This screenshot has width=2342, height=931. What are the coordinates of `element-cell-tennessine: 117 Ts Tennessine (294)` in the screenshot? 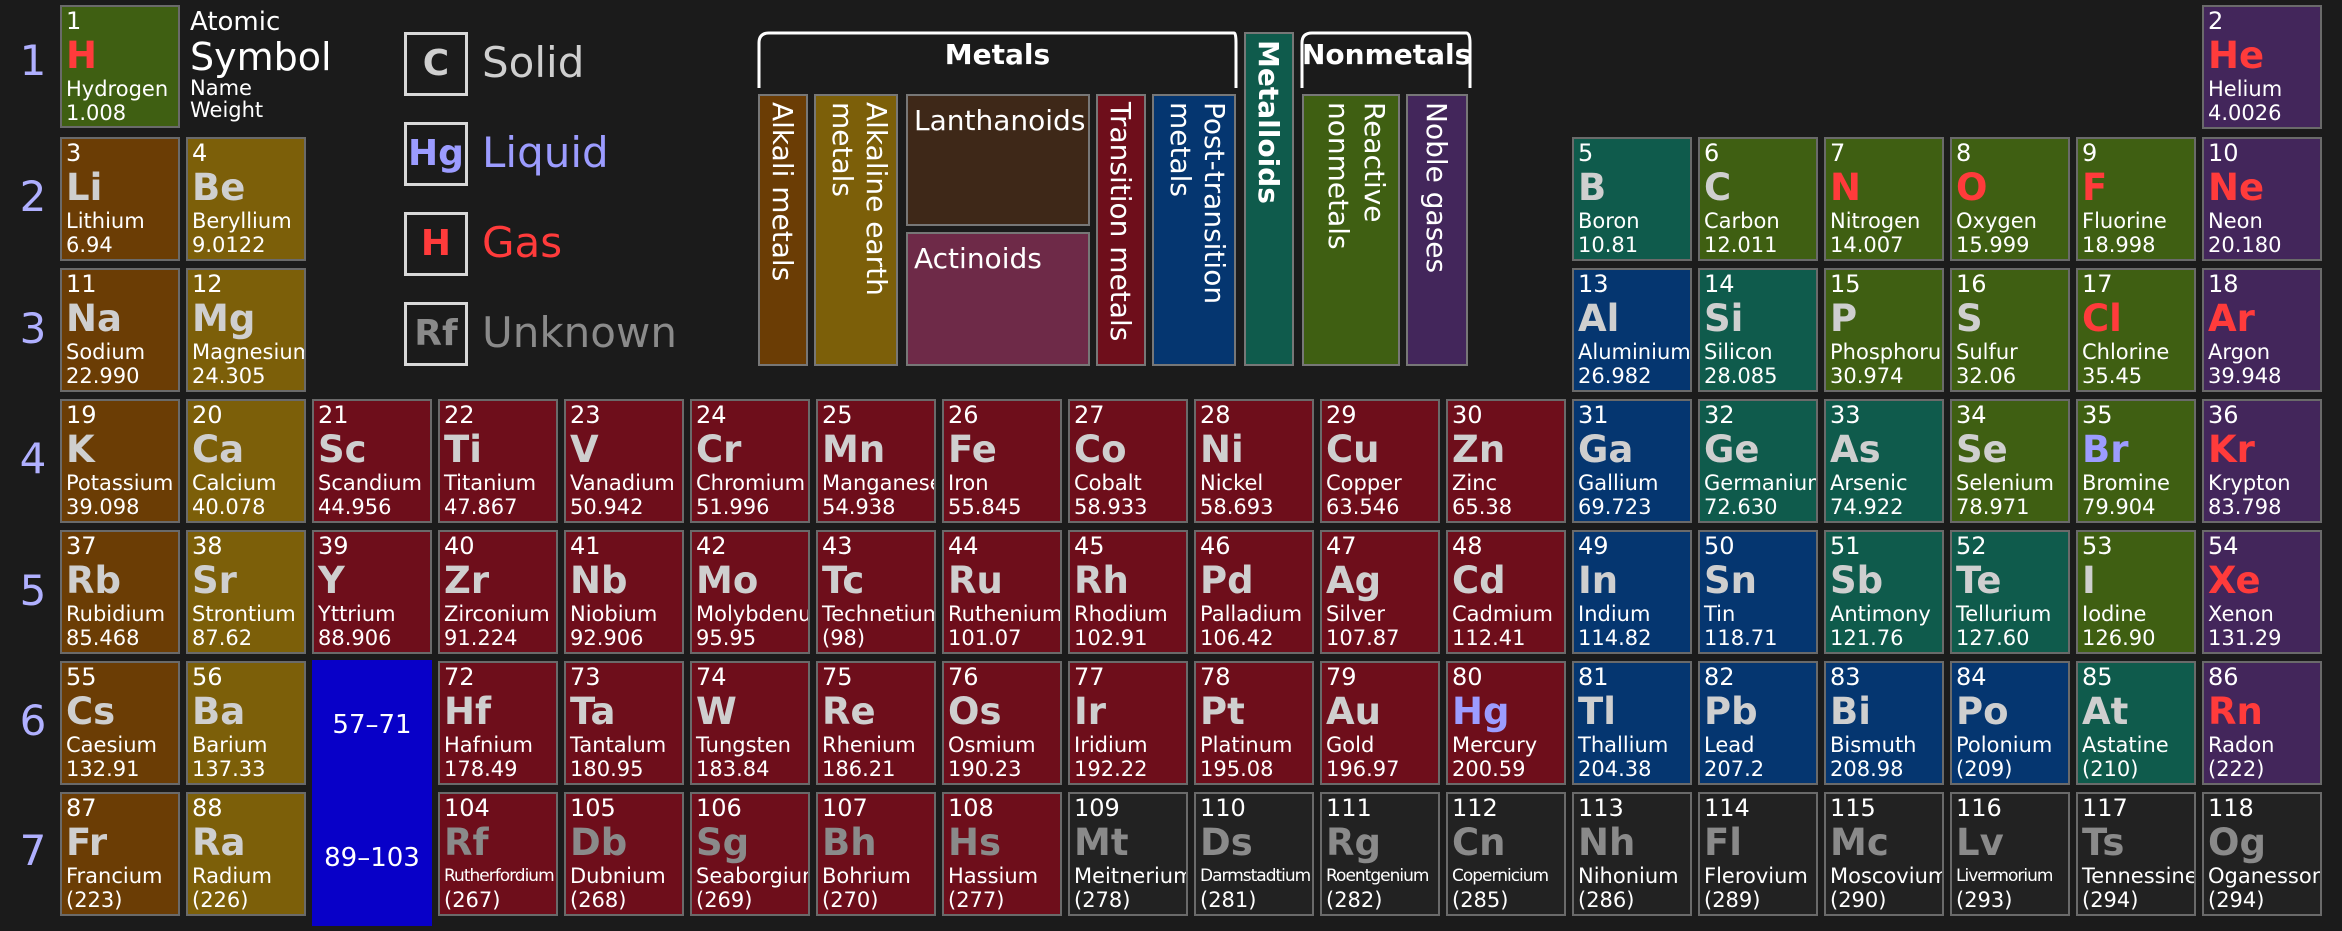 It's located at (2136, 854).